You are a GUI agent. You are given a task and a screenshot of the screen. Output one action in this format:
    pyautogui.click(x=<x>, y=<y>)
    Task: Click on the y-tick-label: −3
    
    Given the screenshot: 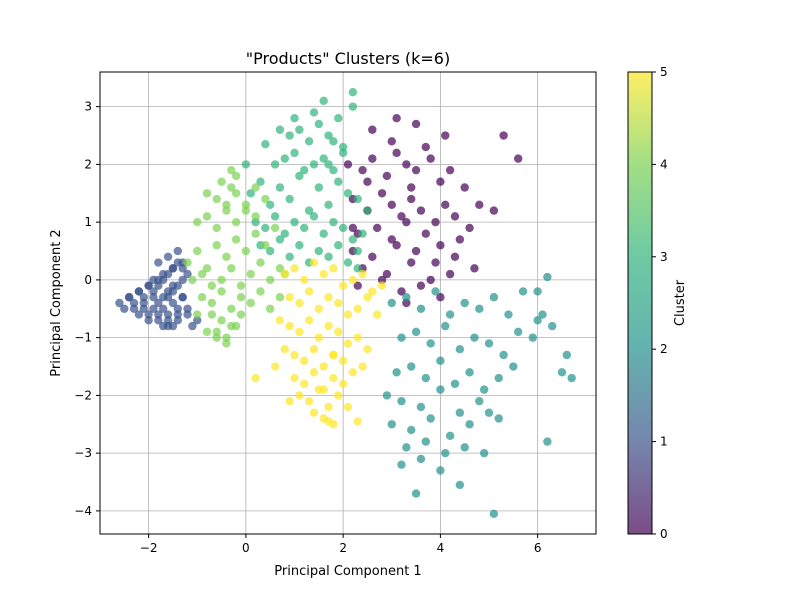 What is the action you would take?
    pyautogui.click(x=83, y=453)
    